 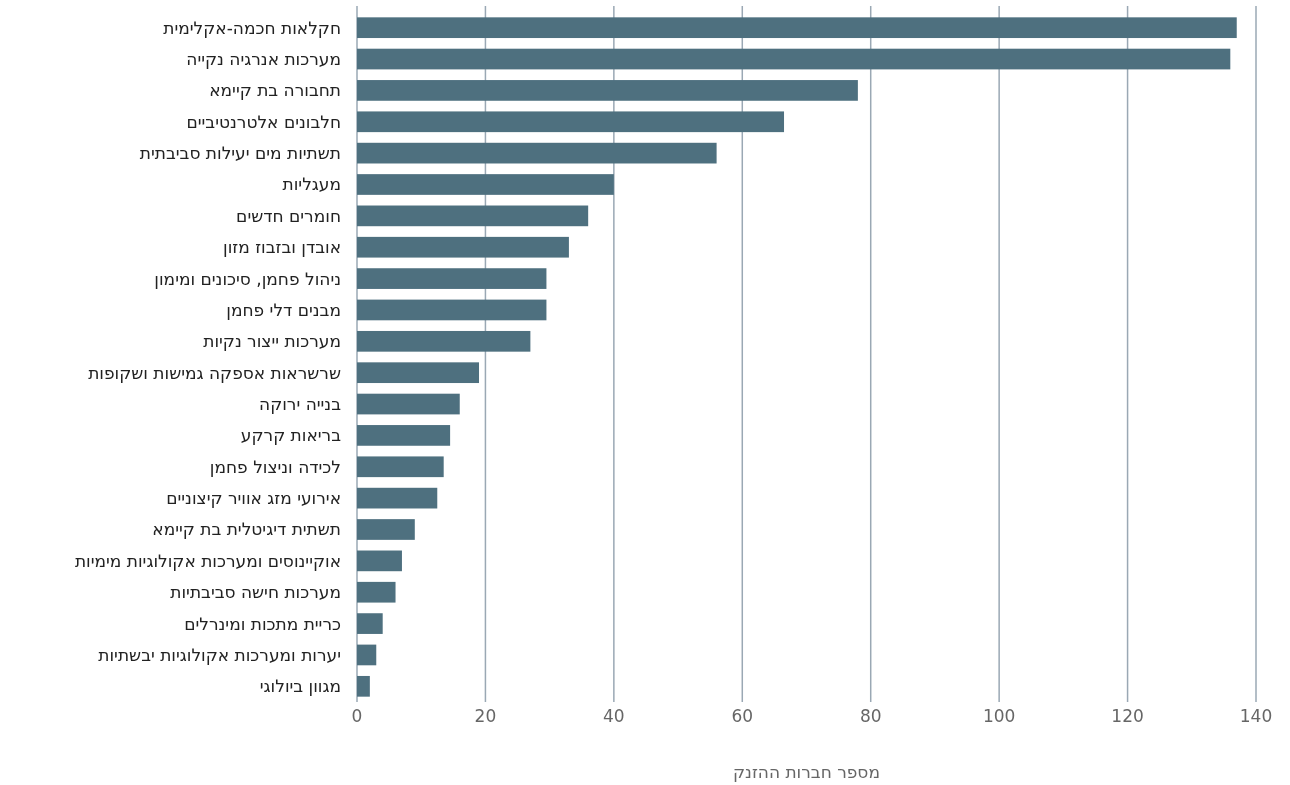 What do you see at coordinates (275, 90) in the screenshot?
I see `y-tick-label: תחבורה בת קיימא` at bounding box center [275, 90].